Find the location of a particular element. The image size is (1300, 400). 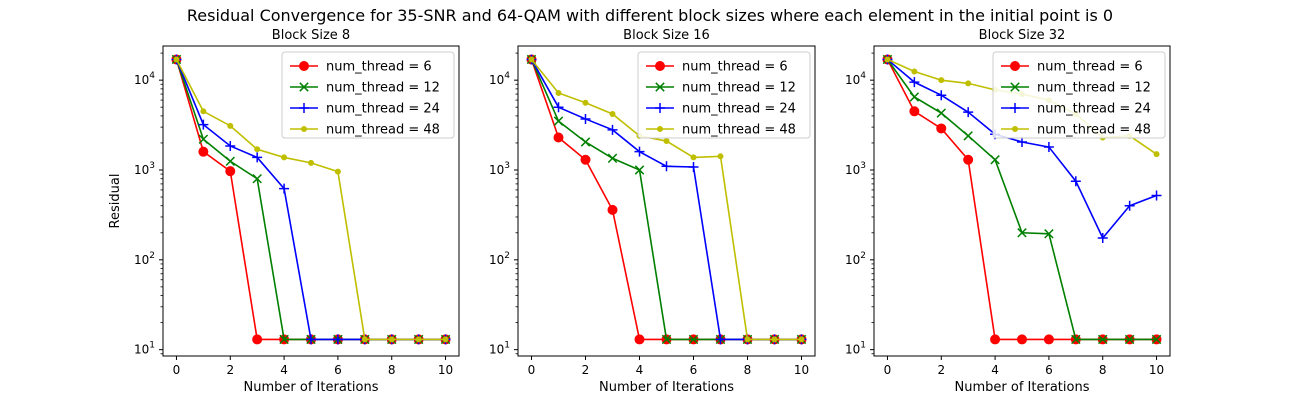

subplot-title: Block Size 16 is located at coordinates (666, 35).